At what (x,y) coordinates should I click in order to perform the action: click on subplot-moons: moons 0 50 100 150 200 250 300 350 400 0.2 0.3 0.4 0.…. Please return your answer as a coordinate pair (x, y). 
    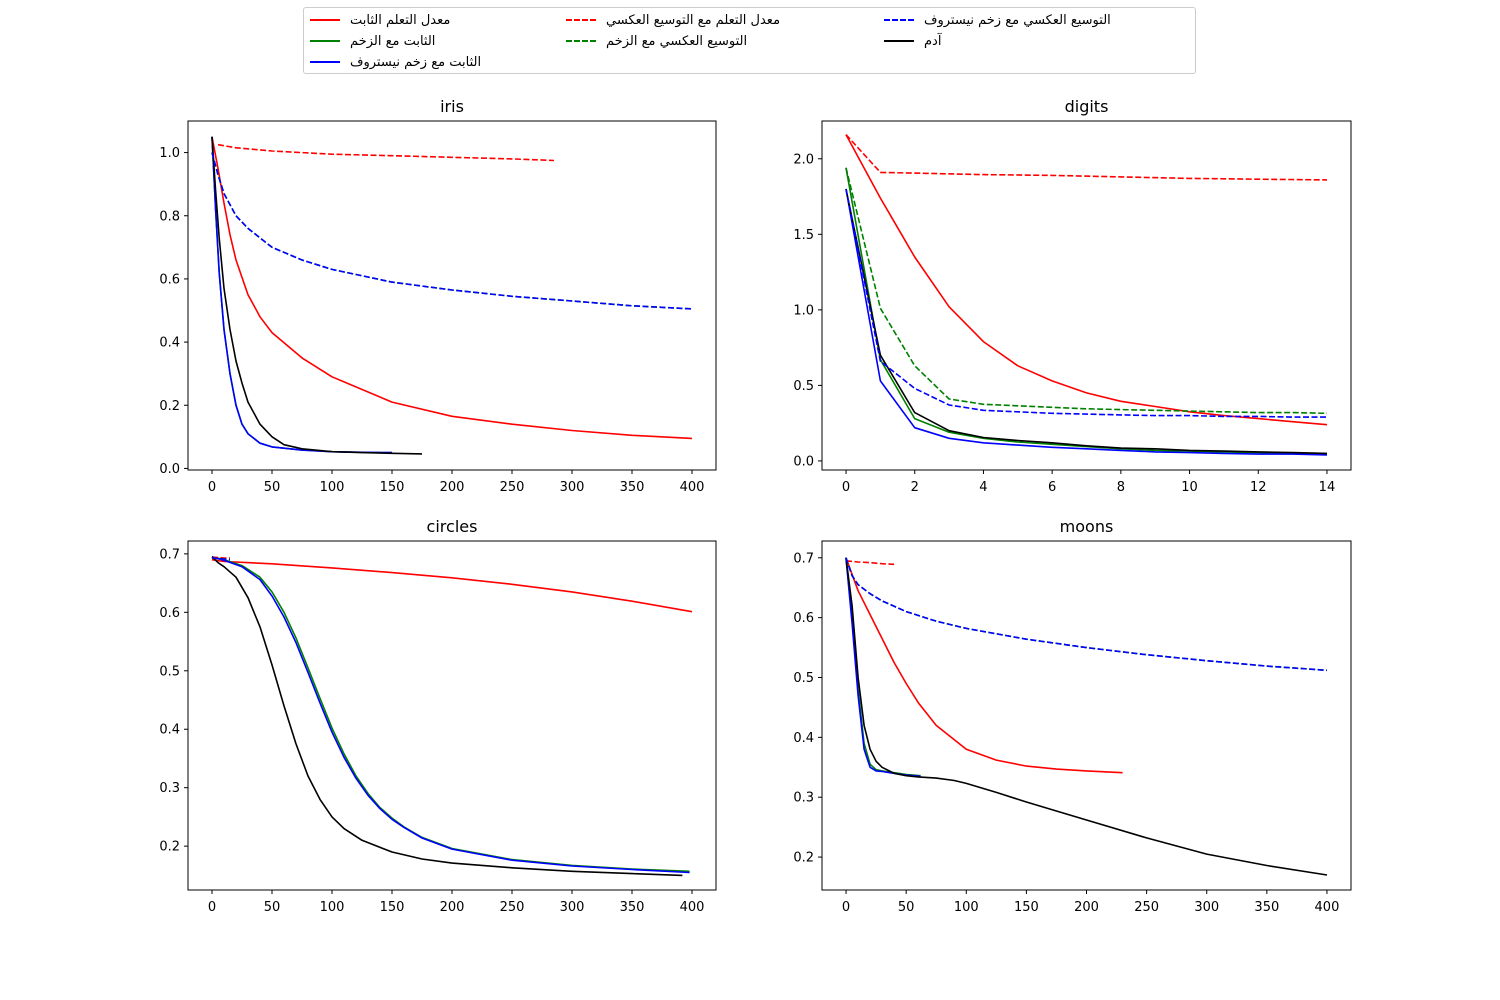
    Looking at the image, I should click on (1072, 716).